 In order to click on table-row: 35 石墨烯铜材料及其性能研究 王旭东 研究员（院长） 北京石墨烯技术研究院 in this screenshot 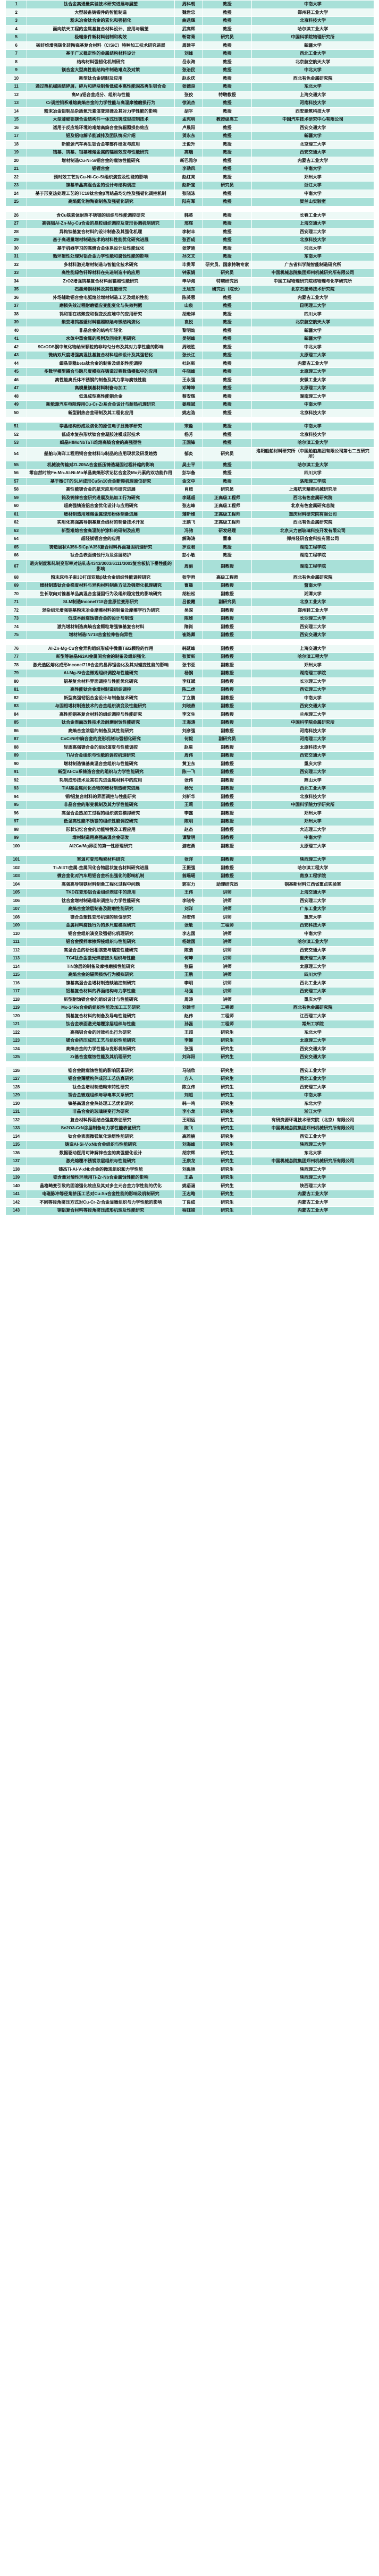, I will do `click(189, 289)`.